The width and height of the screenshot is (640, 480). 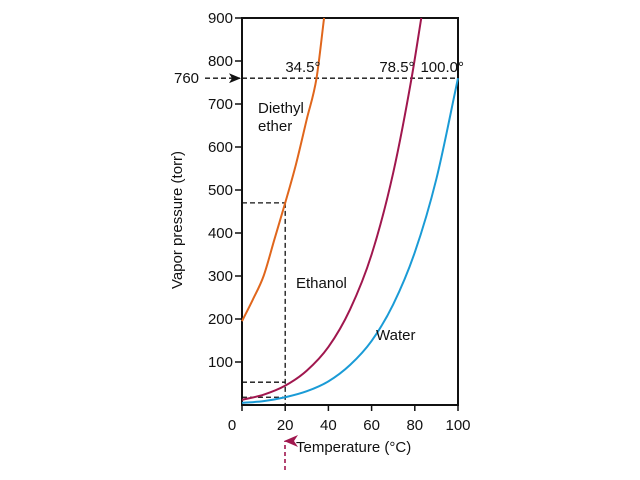 I want to click on x-tick-label: 100, so click(x=457, y=425).